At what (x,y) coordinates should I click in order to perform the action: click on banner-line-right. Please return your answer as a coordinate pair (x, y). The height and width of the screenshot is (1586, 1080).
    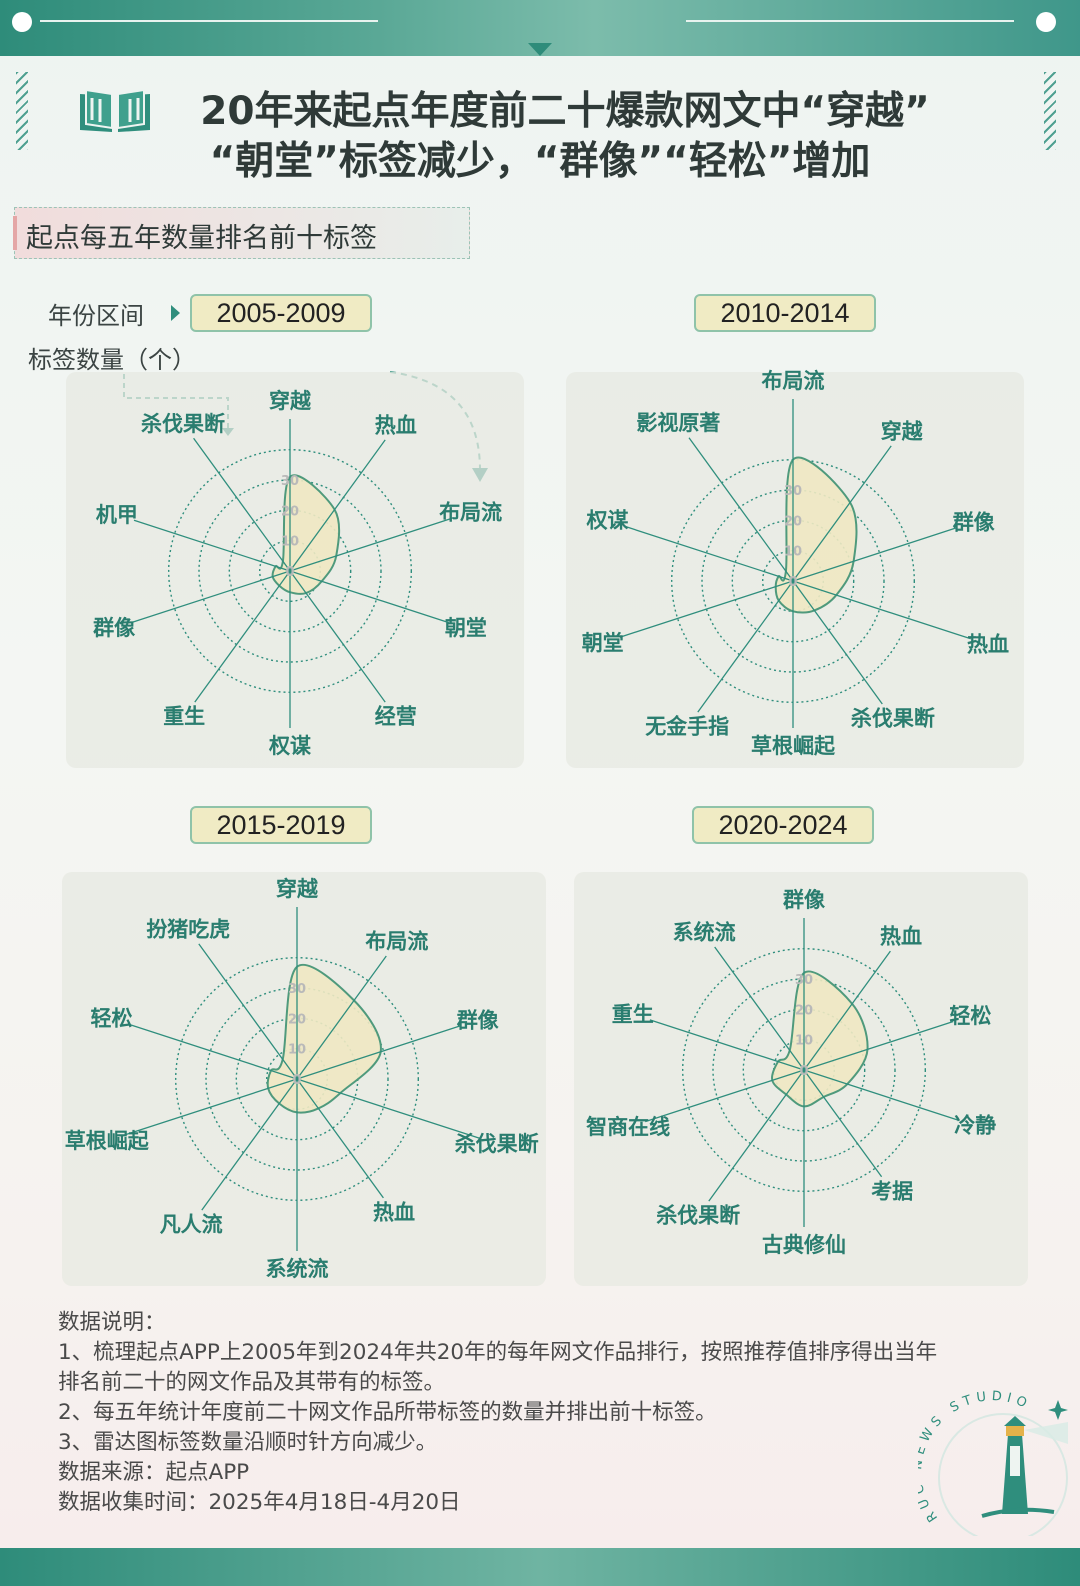
    Looking at the image, I should click on (850, 21).